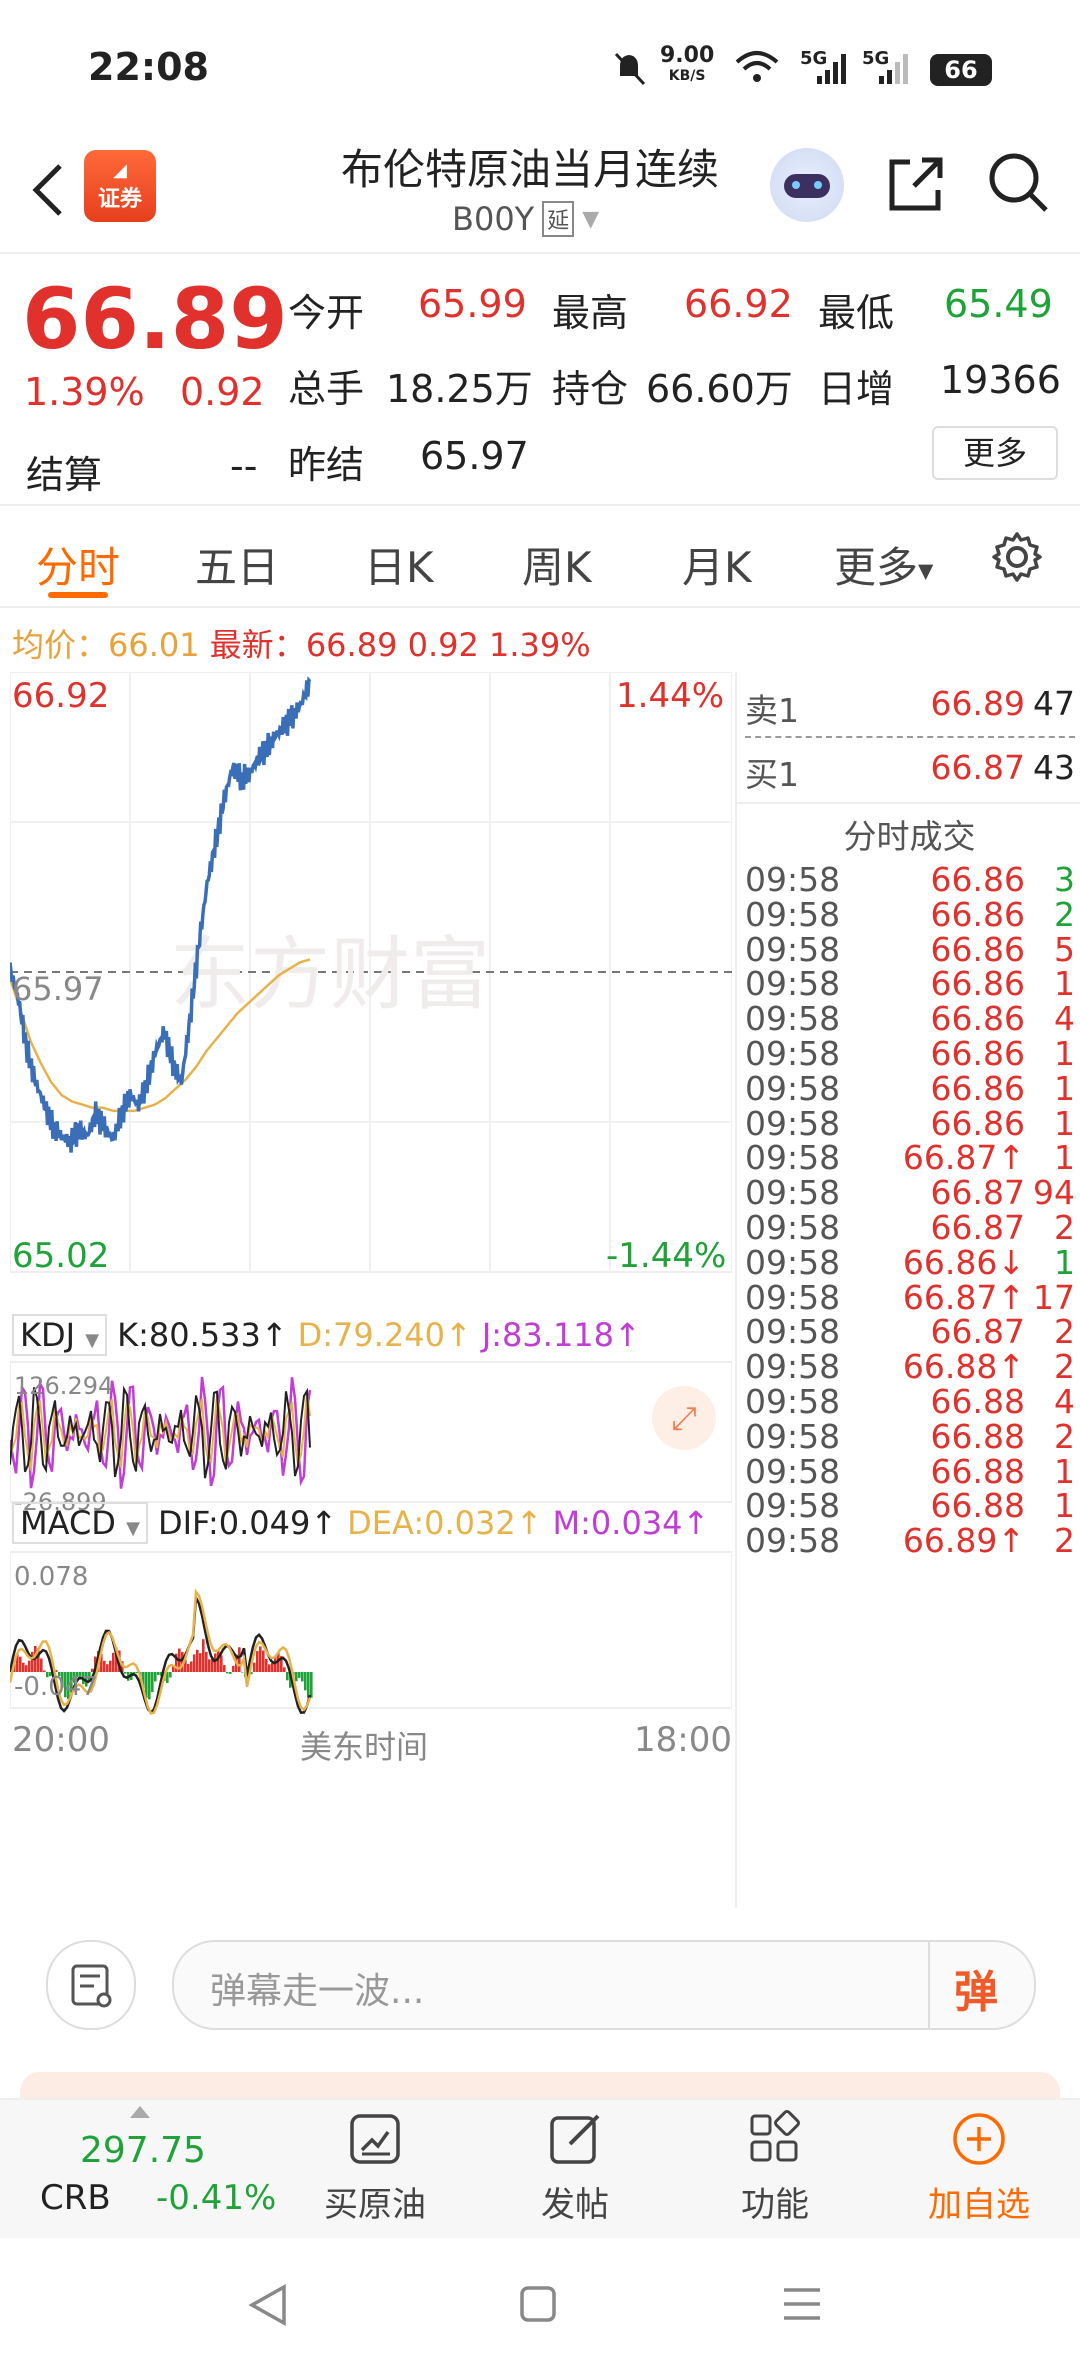 The width and height of the screenshot is (1080, 2373). I want to click on add-watchlist-button: 加自选, so click(979, 2168).